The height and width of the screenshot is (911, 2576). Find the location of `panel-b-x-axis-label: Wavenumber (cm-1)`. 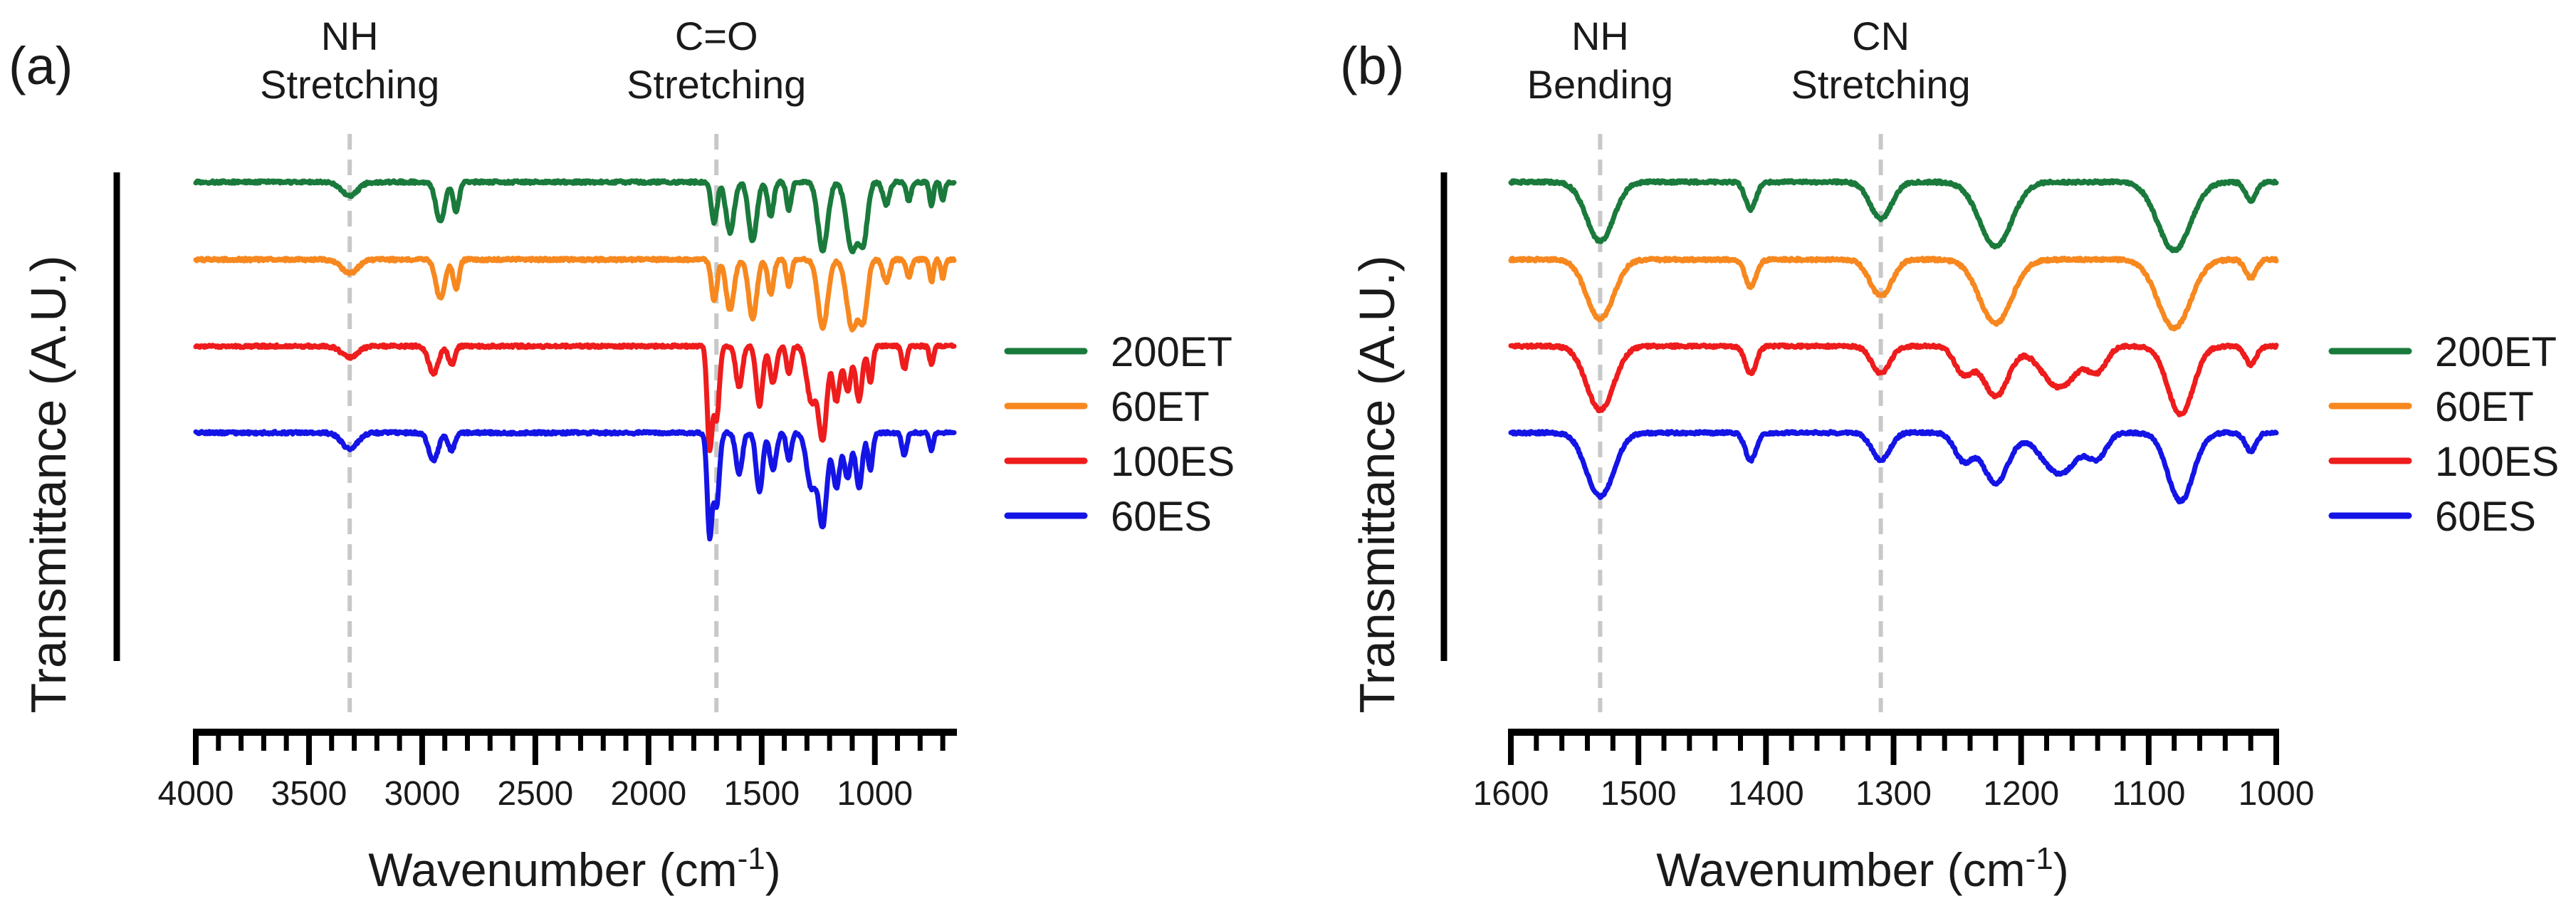

panel-b-x-axis-label: Wavenumber (cm-1) is located at coordinates (1862, 869).